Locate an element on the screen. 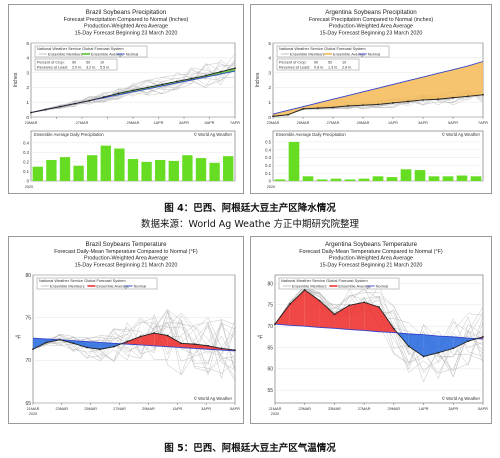  chart-title-line: Argentina Soybeans Temperature is located at coordinates (371, 244).